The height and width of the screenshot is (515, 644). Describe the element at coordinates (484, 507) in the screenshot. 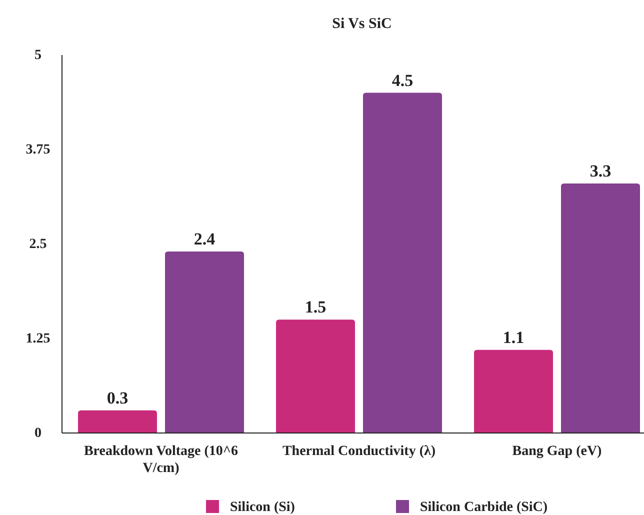

I see `legend-label: Silicon Carbide (SiC)` at that location.